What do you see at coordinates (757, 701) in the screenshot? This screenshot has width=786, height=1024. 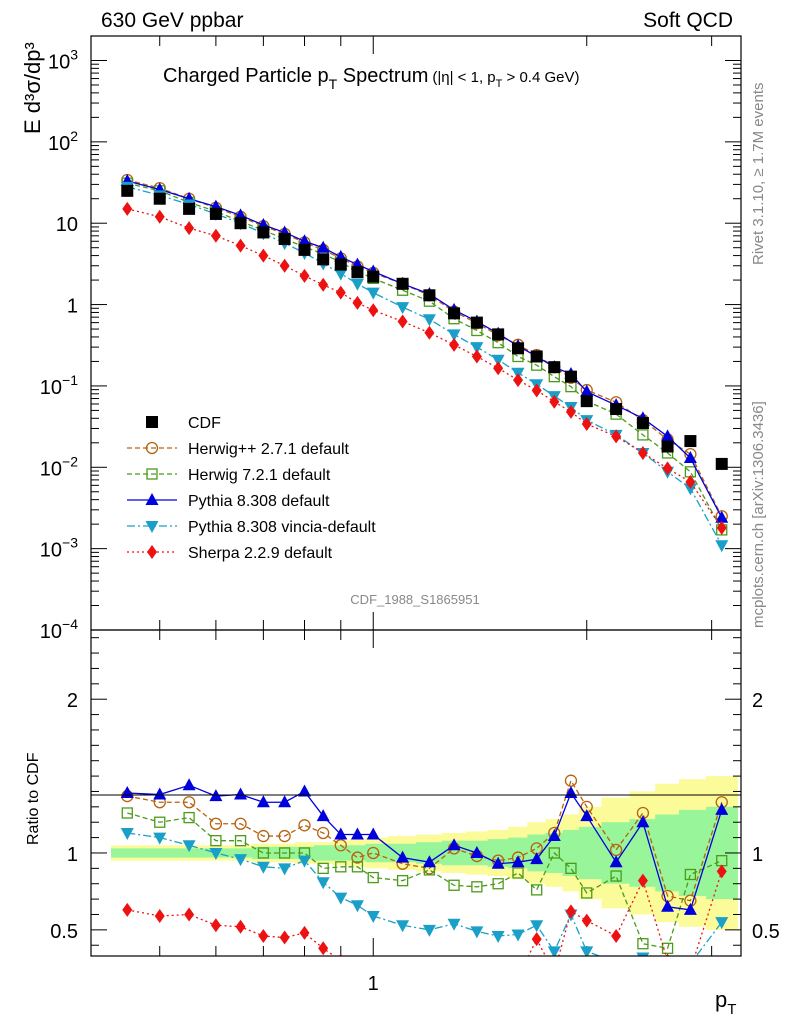 I see `ratio-tick-label-right: 2` at bounding box center [757, 701].